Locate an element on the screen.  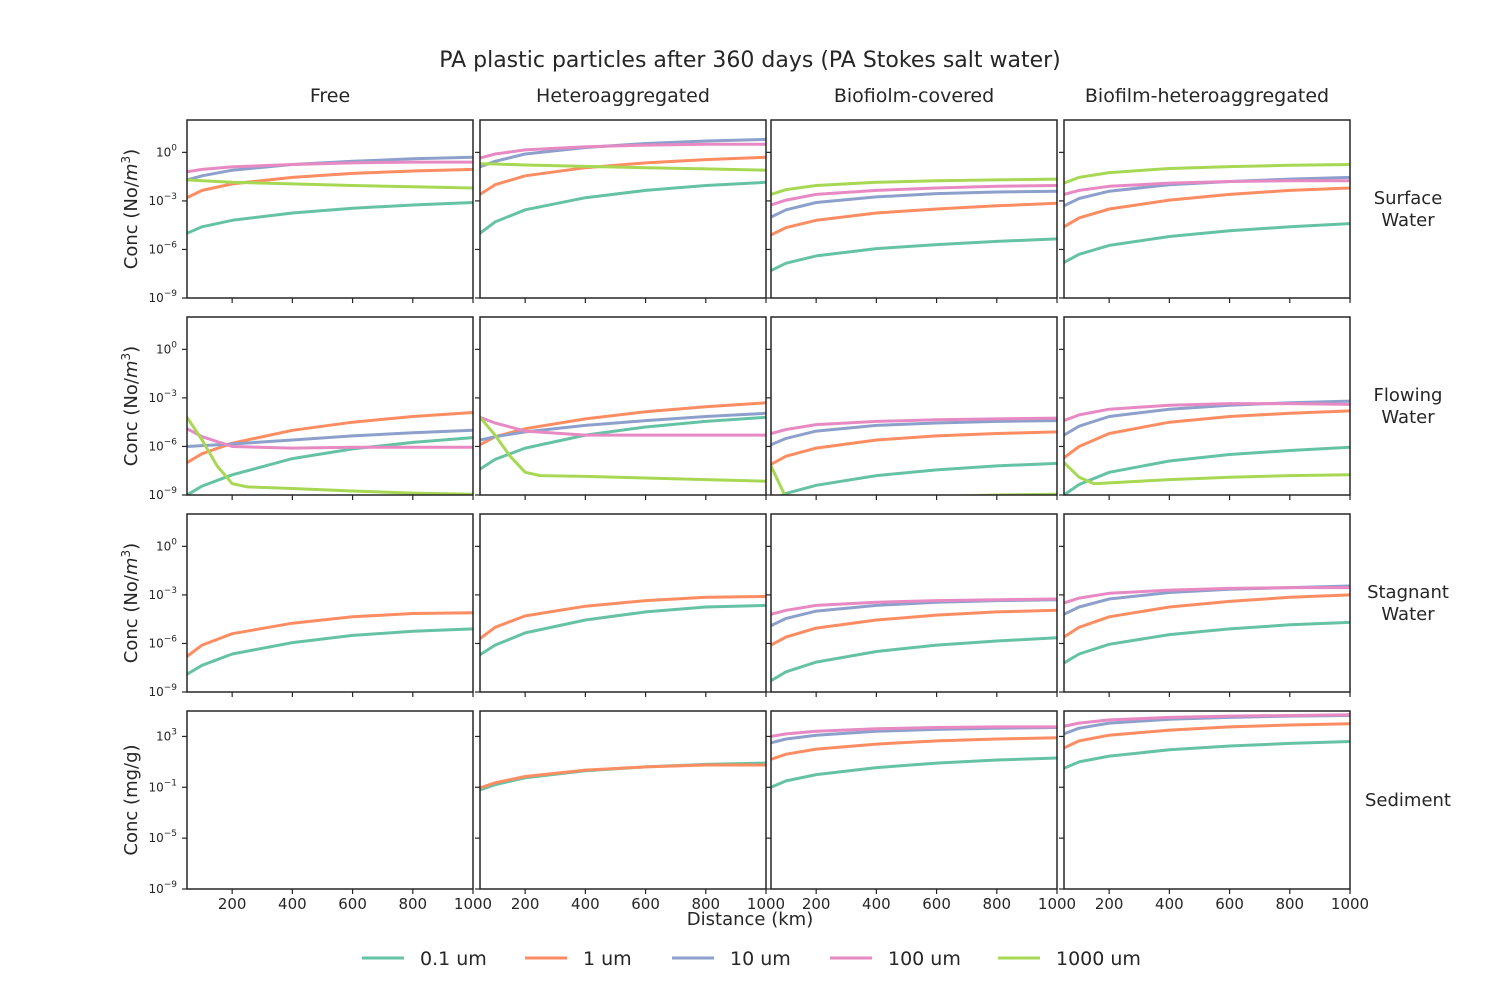
column-title: Heteroaggregated is located at coordinates (623, 96).